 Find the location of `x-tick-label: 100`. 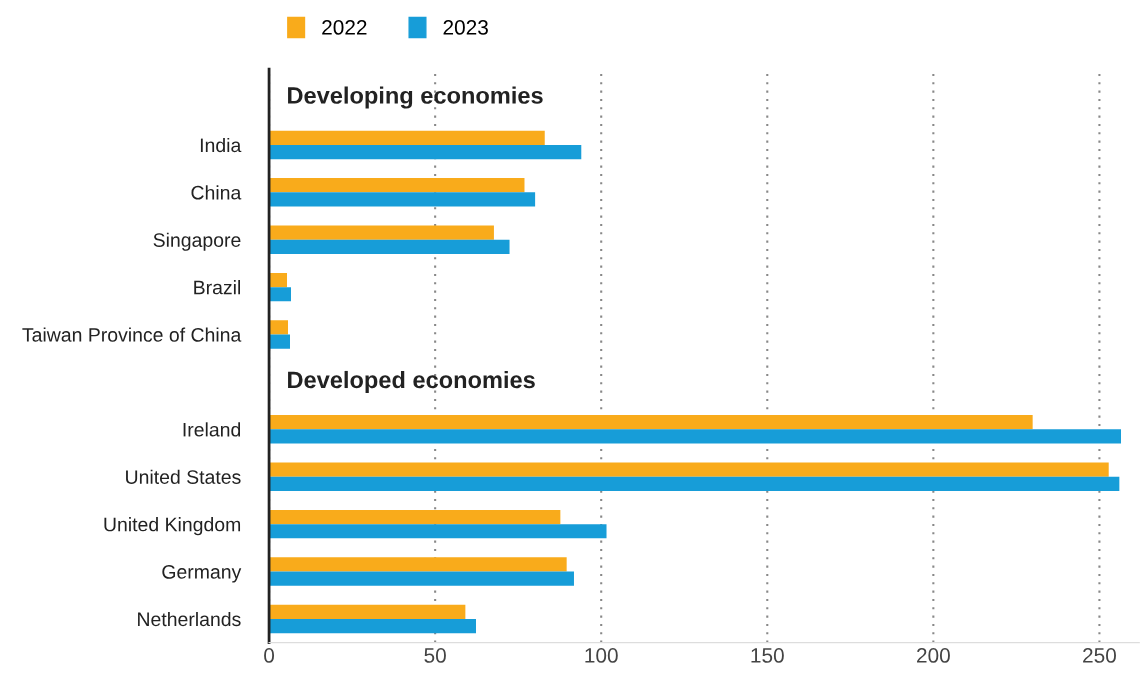

x-tick-label: 100 is located at coordinates (601, 655).